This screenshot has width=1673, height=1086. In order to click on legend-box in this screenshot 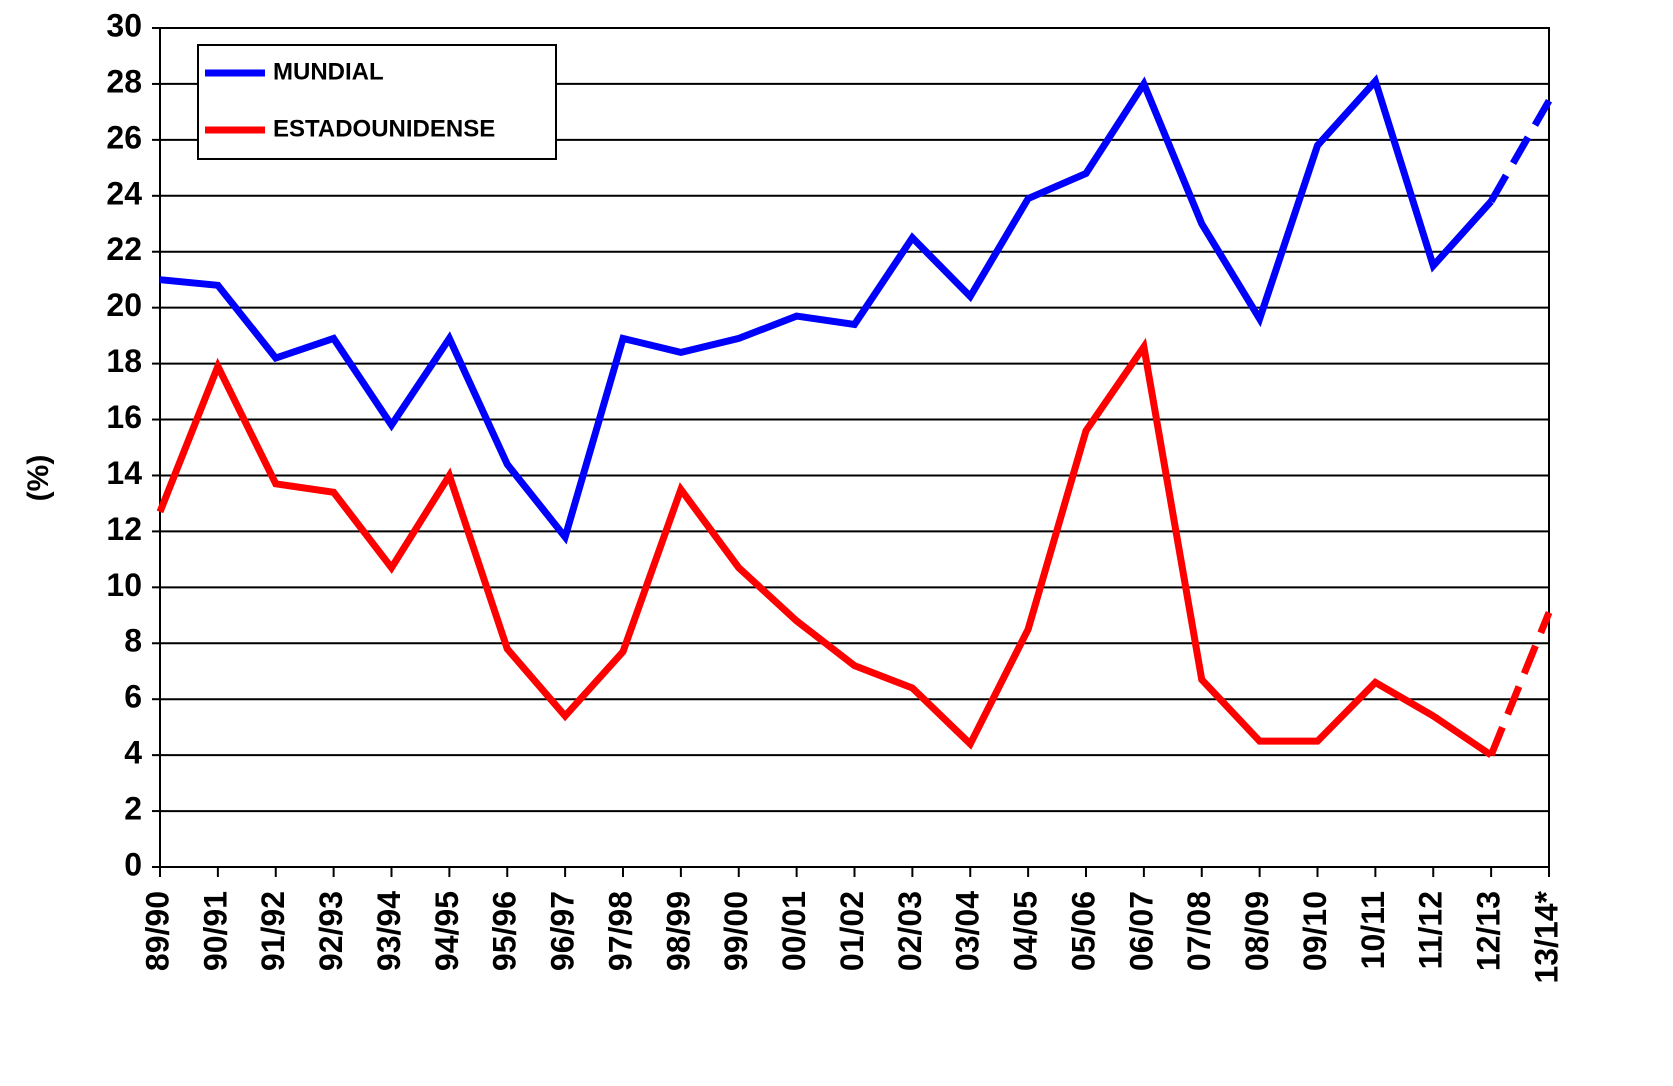, I will do `click(377, 102)`.